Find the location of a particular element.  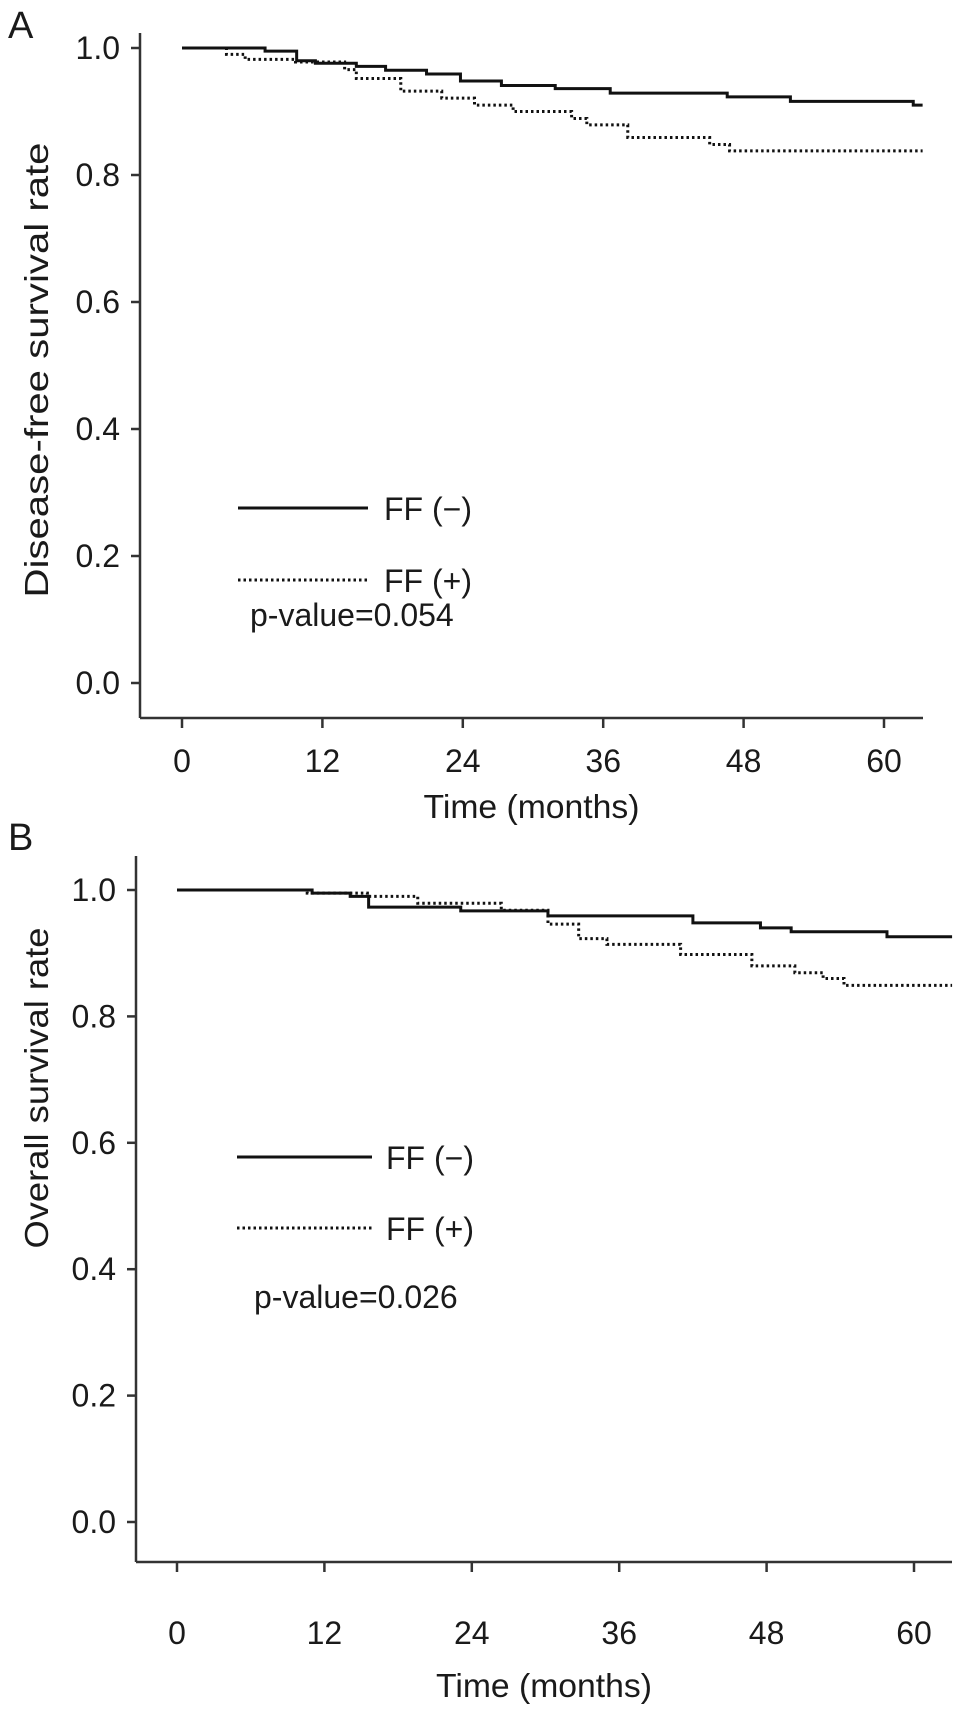

panel-label: A is located at coordinates (21, 26).